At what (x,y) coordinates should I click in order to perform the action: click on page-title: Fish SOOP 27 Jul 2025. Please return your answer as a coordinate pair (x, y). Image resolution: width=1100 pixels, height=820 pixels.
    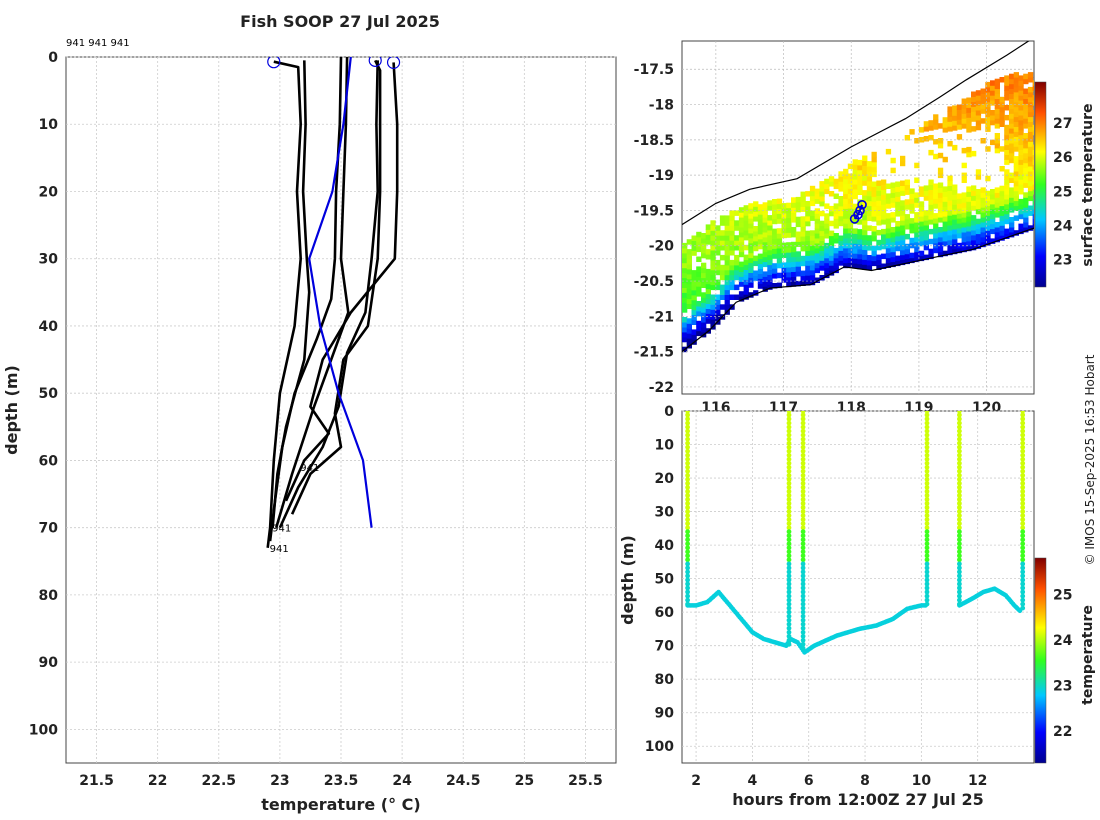
    Looking at the image, I should click on (340, 21).